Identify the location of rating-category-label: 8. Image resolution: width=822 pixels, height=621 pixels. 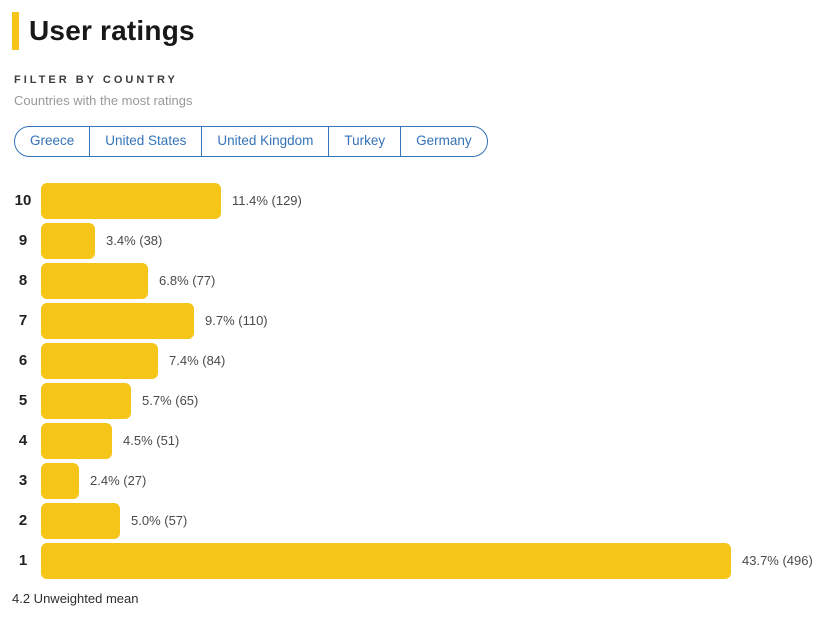
(23, 281).